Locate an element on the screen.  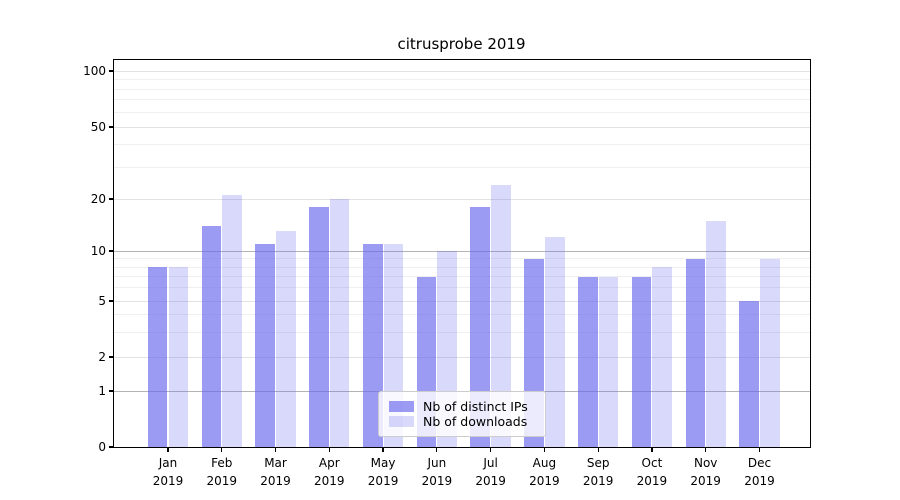
legend: Nb of distinct IPs Nb of downloads is located at coordinates (462, 414).